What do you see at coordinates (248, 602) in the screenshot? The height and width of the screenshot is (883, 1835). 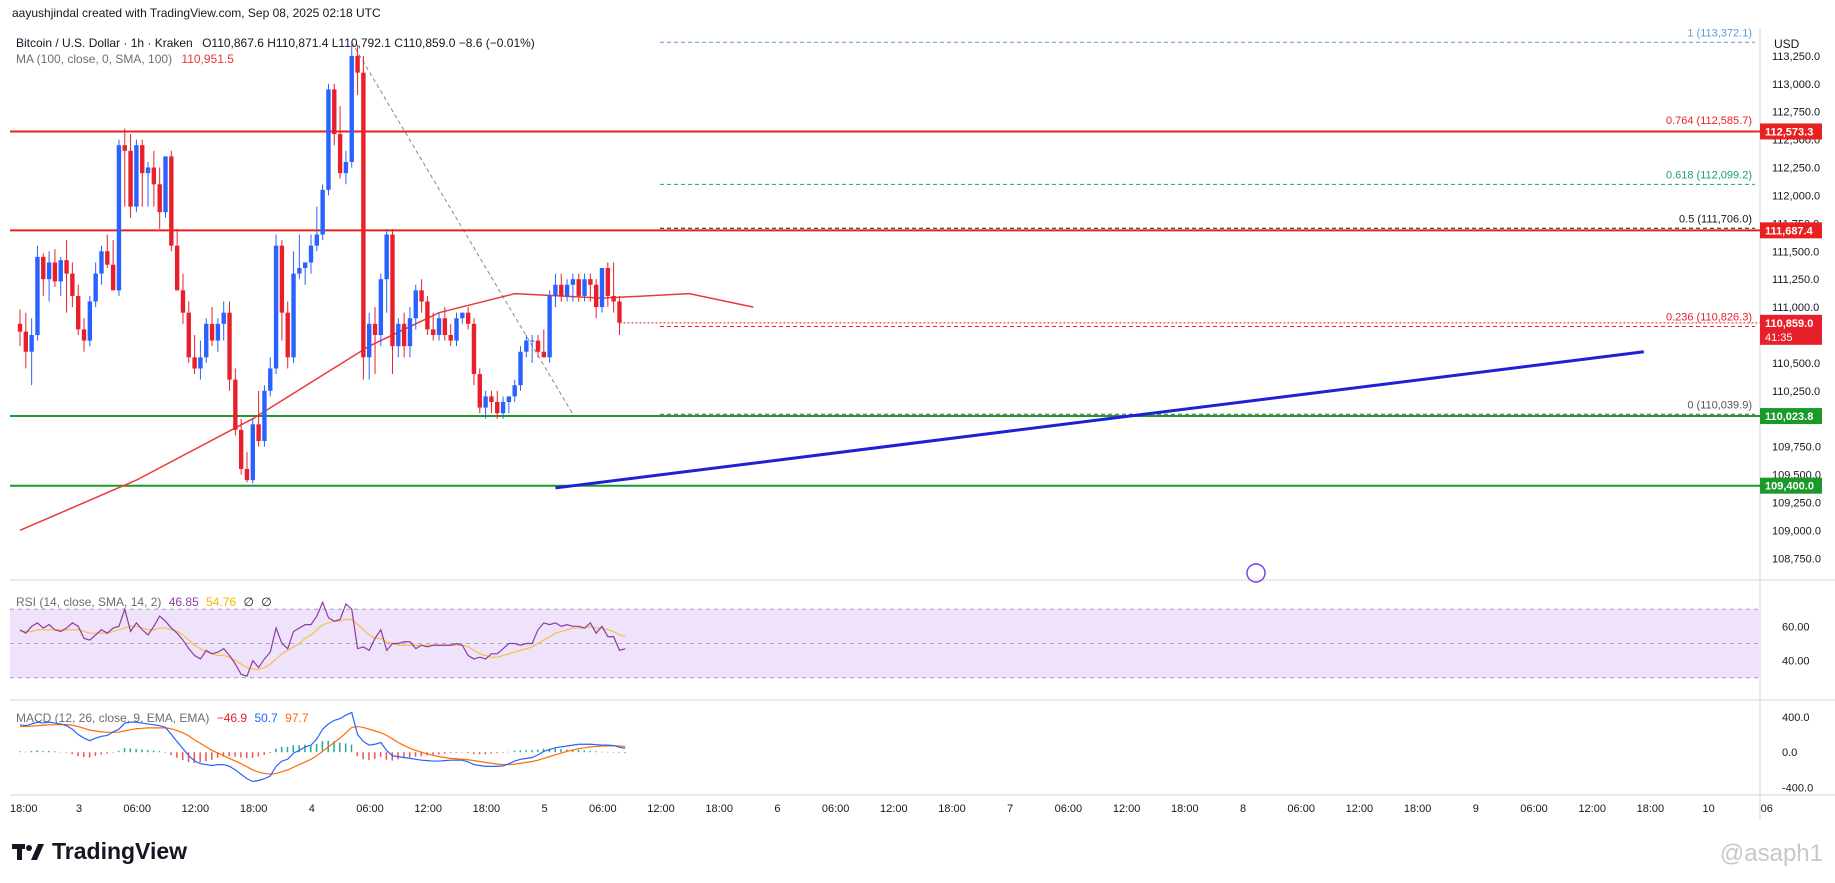 I see `rsi-div-bull: ∅` at bounding box center [248, 602].